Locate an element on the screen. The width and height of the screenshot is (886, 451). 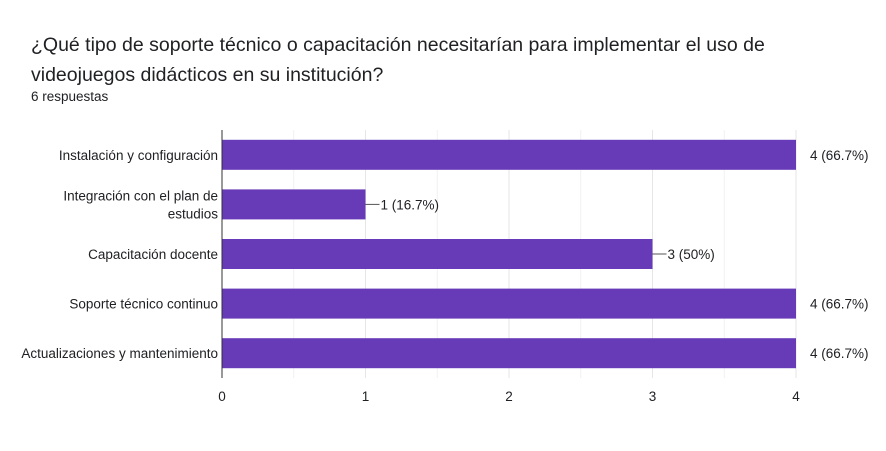
x-tick-label: 3 is located at coordinates (653, 396).